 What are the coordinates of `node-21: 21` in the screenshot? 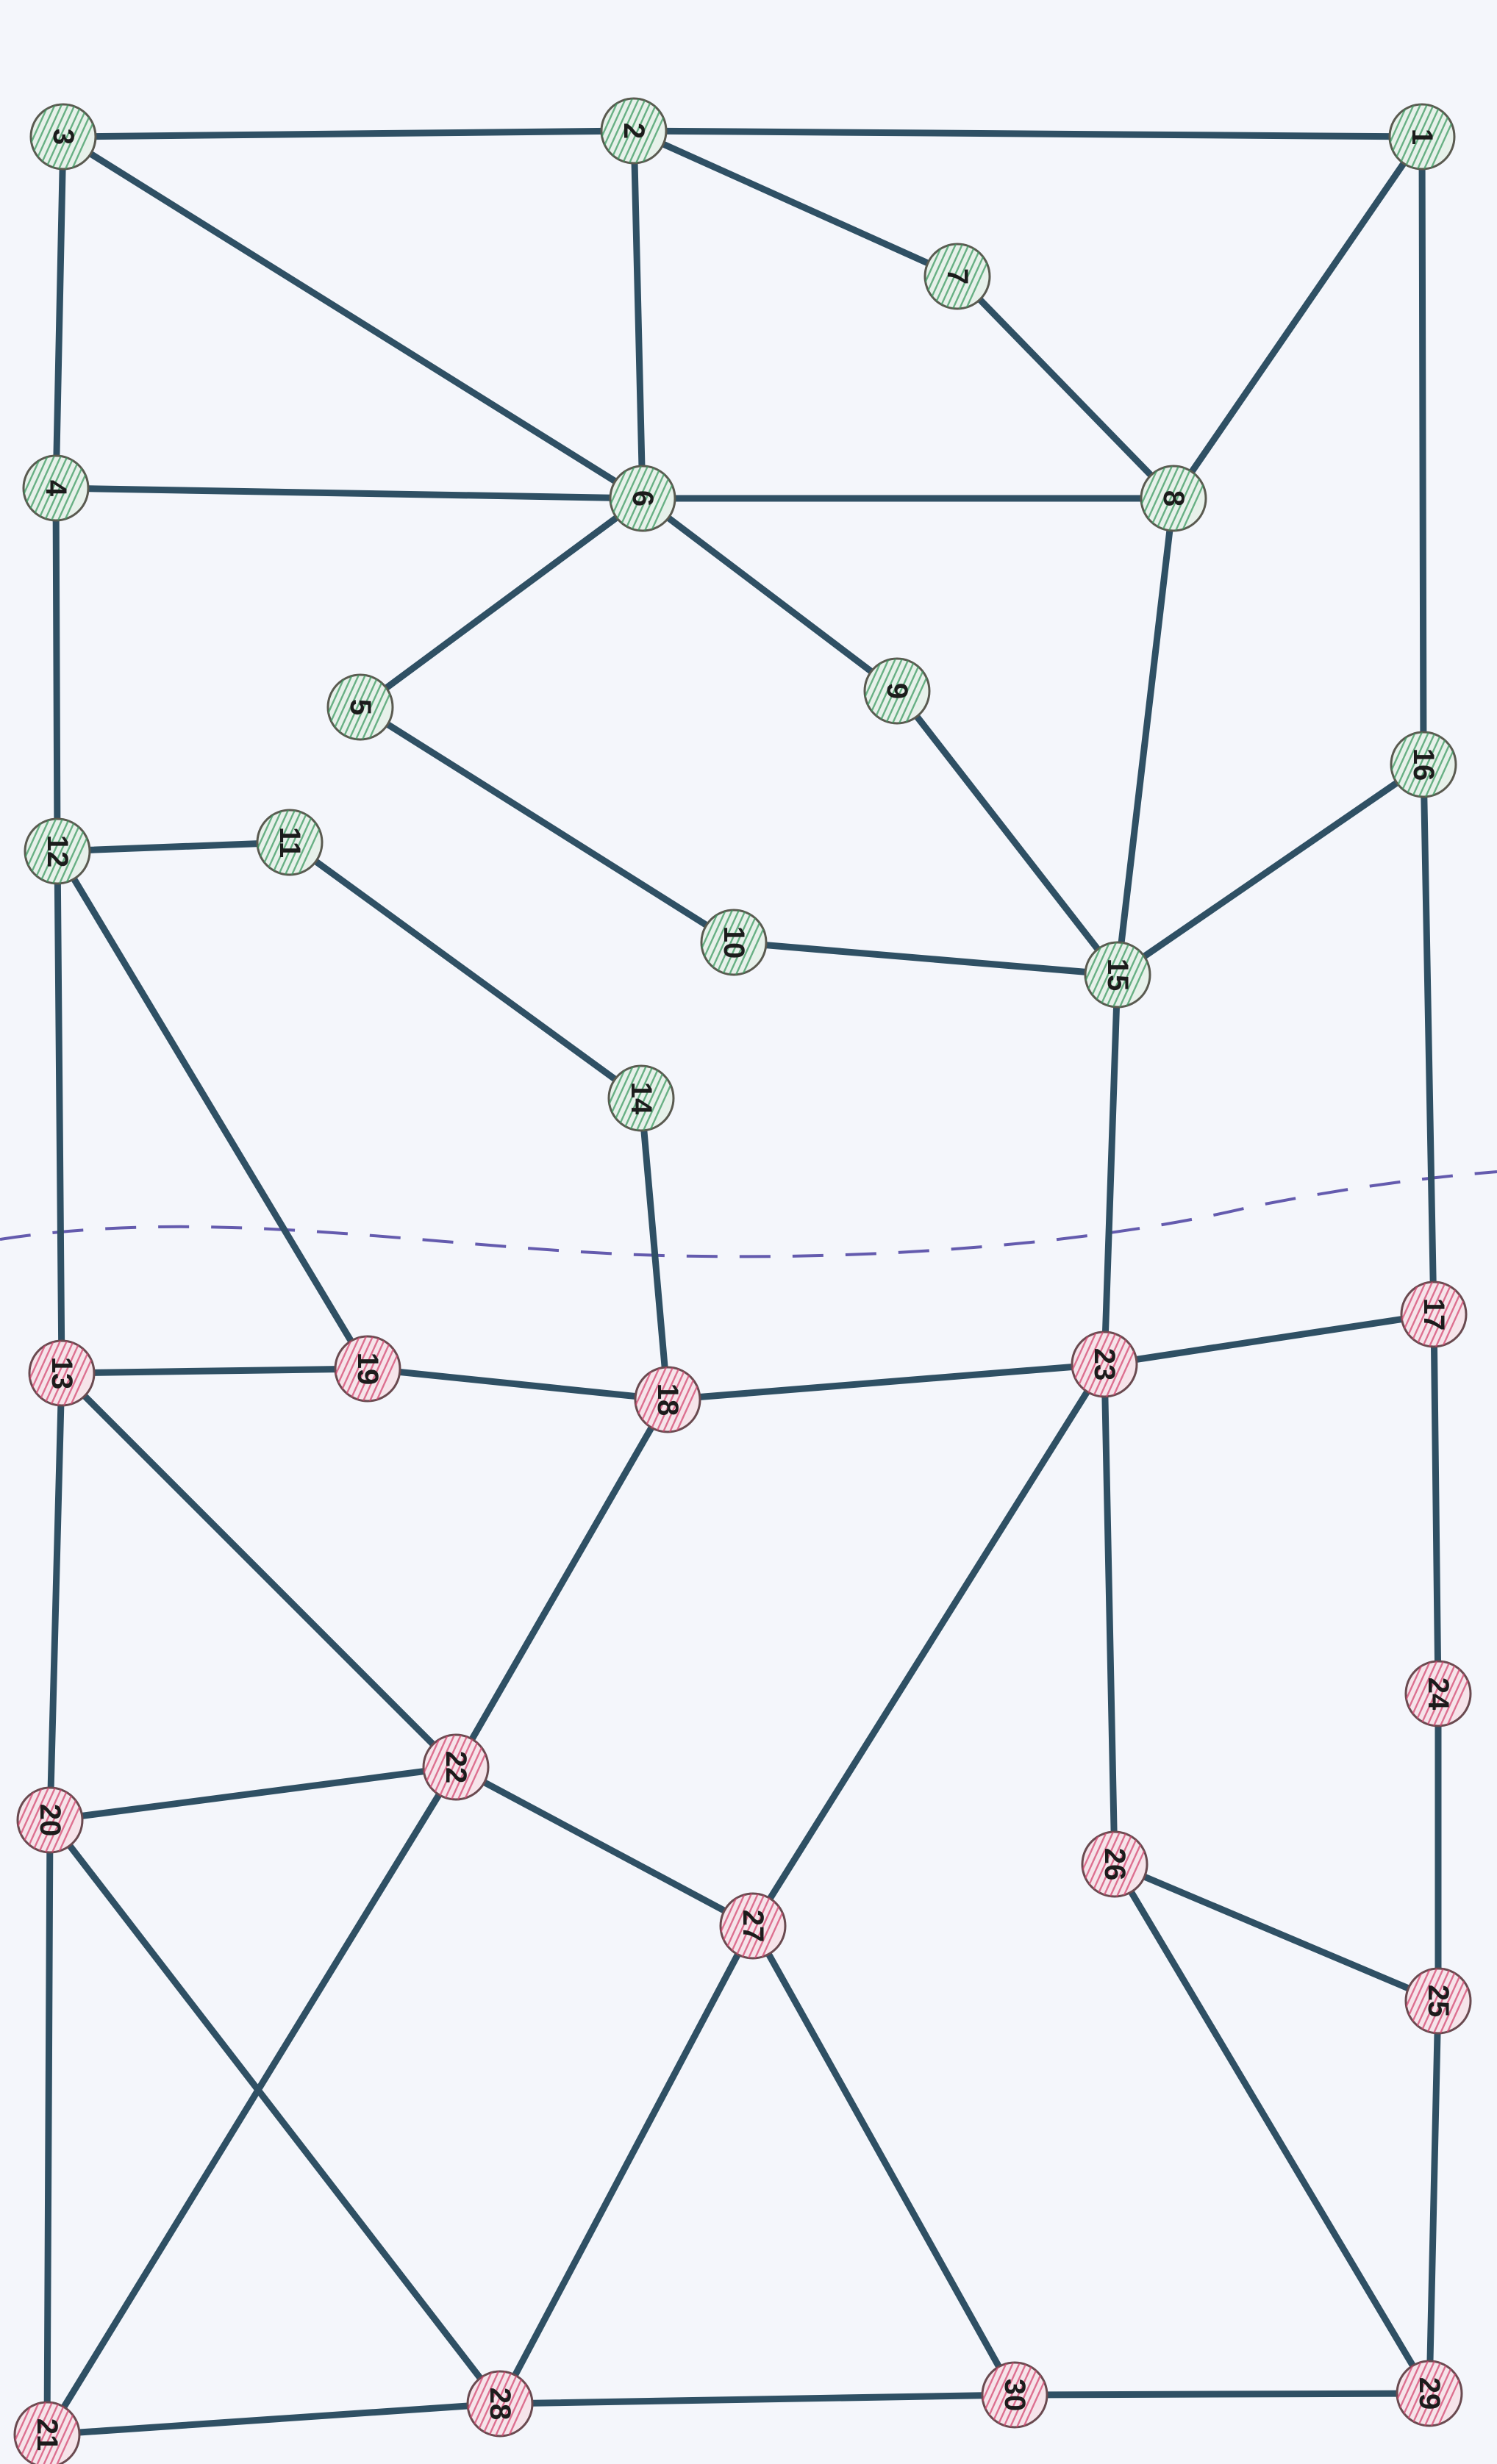 It's located at (47, 2433).